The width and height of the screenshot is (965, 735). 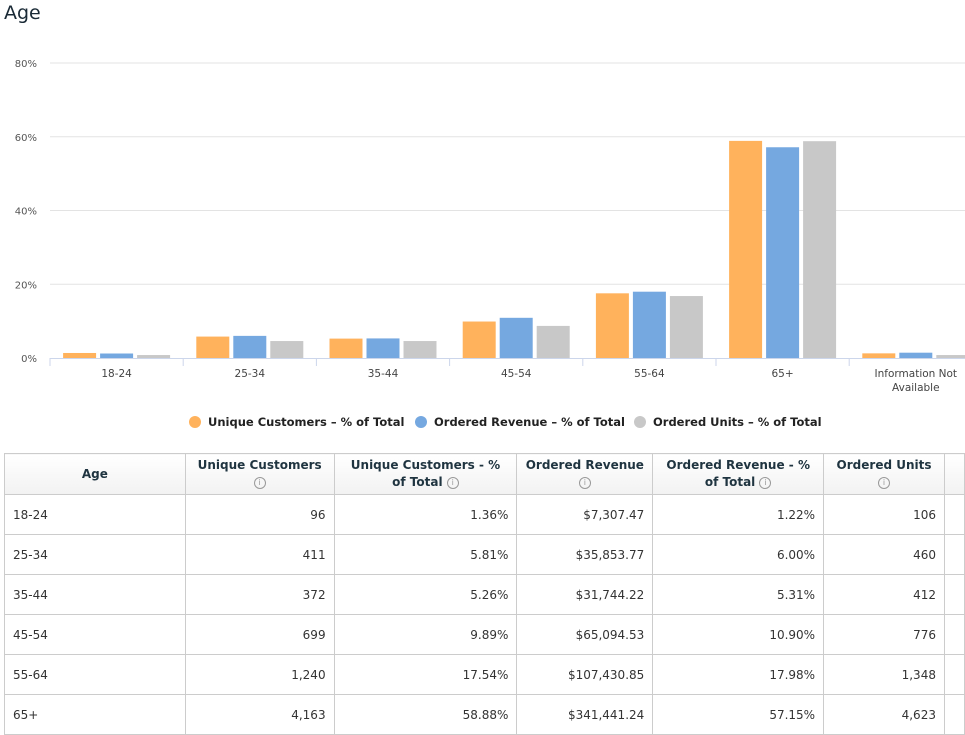 I want to click on table-row: 25-34 411 5.81% $35,853.77 6.00% 460, so click(x=484, y=554).